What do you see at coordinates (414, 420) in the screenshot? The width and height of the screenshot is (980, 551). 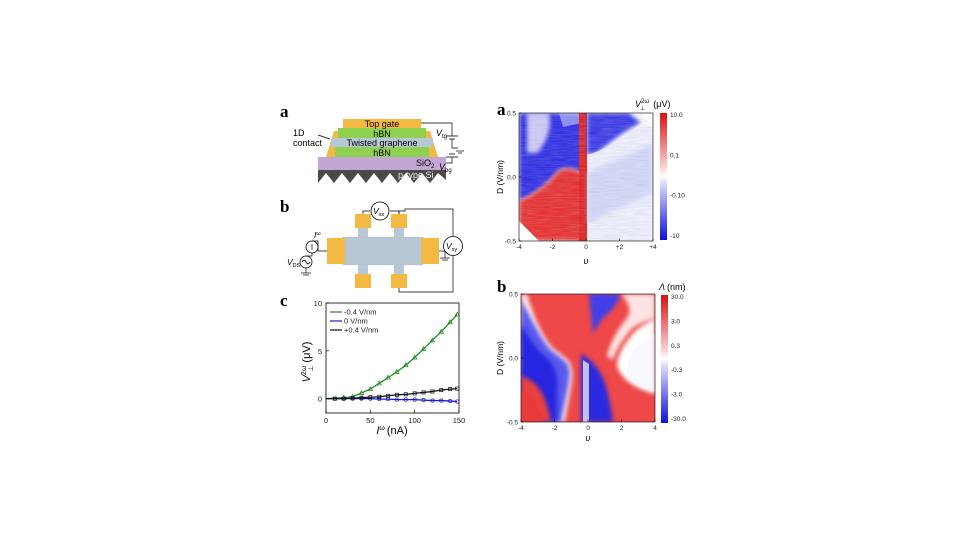 I see `iv-xtick-label: 100` at bounding box center [414, 420].